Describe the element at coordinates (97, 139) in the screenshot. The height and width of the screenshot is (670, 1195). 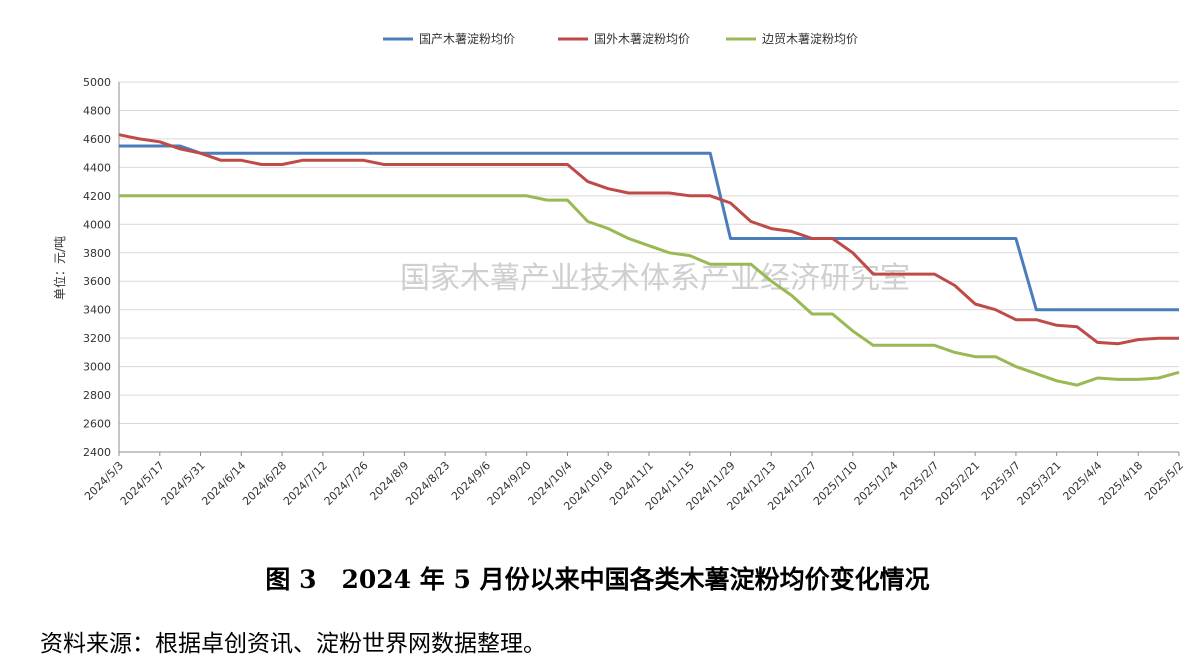
I see `y-tick-label: 4600` at that location.